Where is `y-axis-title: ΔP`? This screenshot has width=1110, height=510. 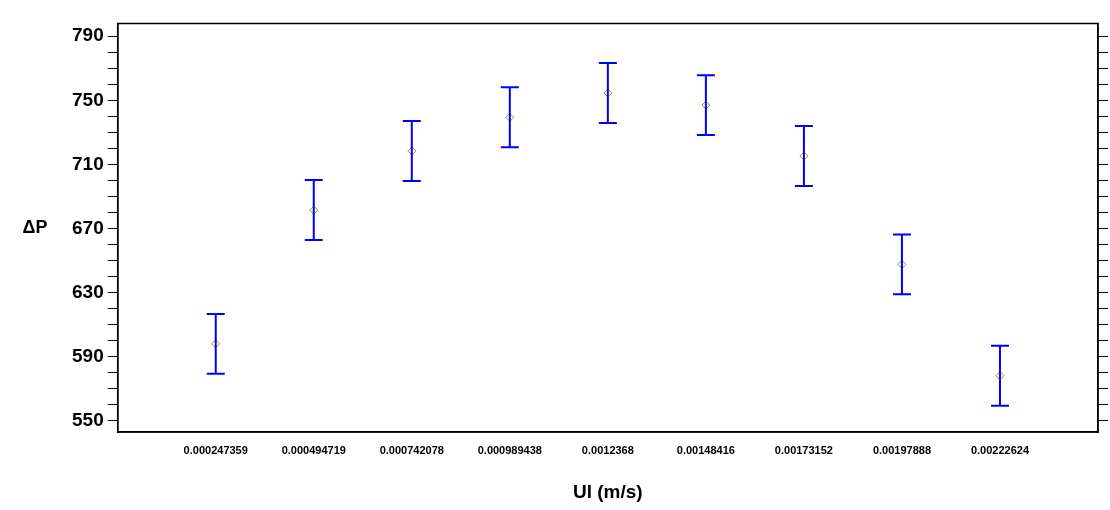
y-axis-title: ΔP is located at coordinates (35, 226).